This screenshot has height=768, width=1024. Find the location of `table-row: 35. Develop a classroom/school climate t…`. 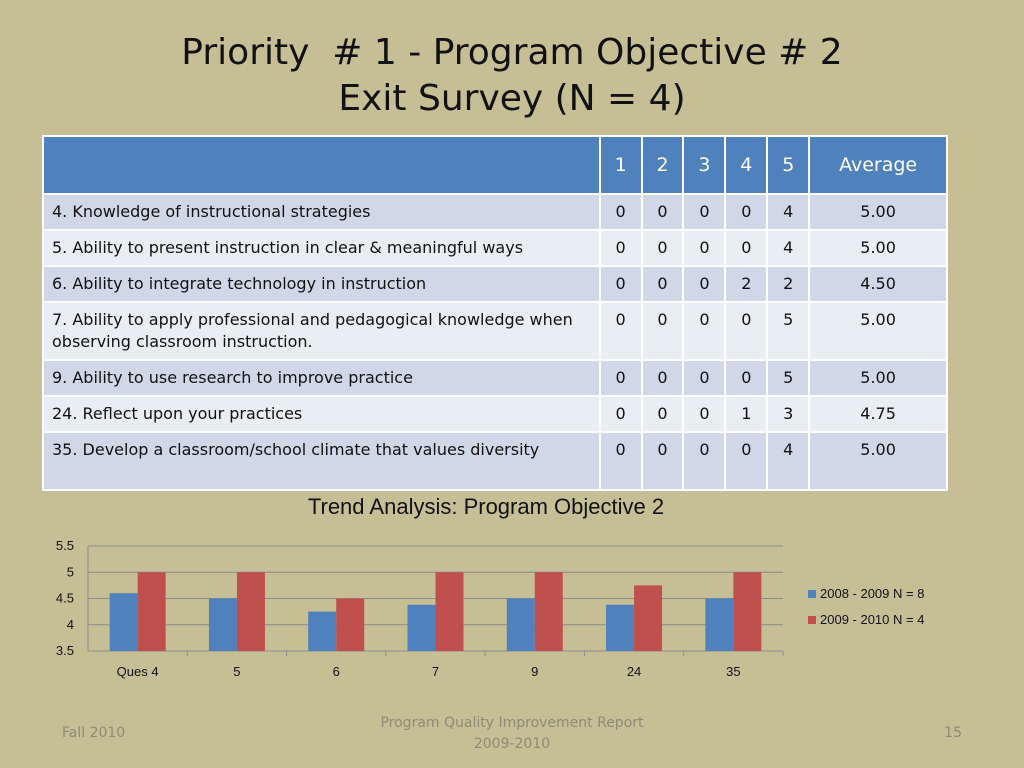

table-row: 35. Develop a classroom/school climate t… is located at coordinates (495, 461).